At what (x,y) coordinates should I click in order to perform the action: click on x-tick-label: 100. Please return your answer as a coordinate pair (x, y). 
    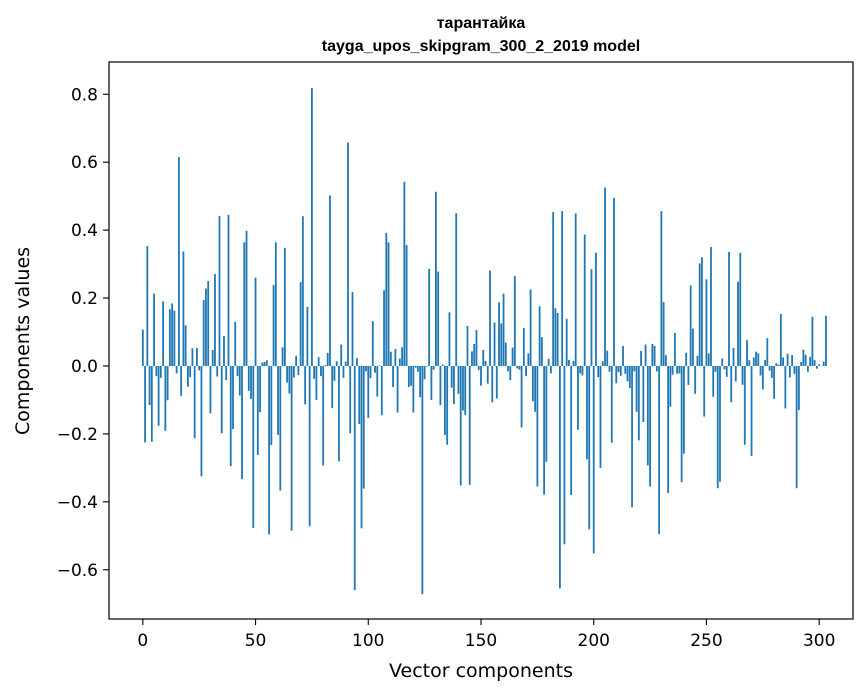
    Looking at the image, I should click on (368, 641).